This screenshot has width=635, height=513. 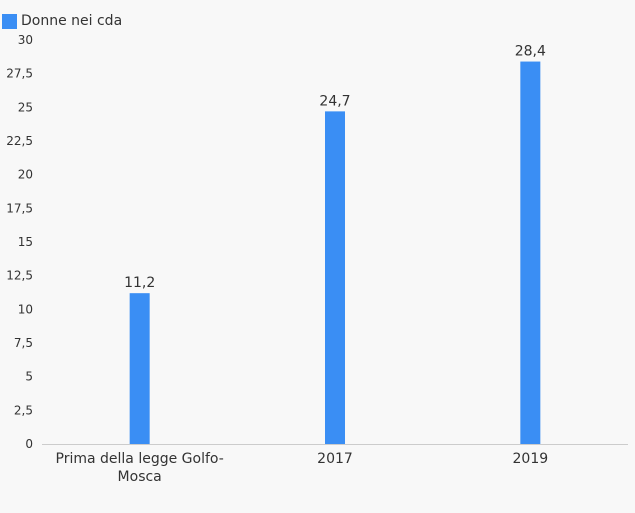 What do you see at coordinates (25, 175) in the screenshot?
I see `y-tick-label: 20` at bounding box center [25, 175].